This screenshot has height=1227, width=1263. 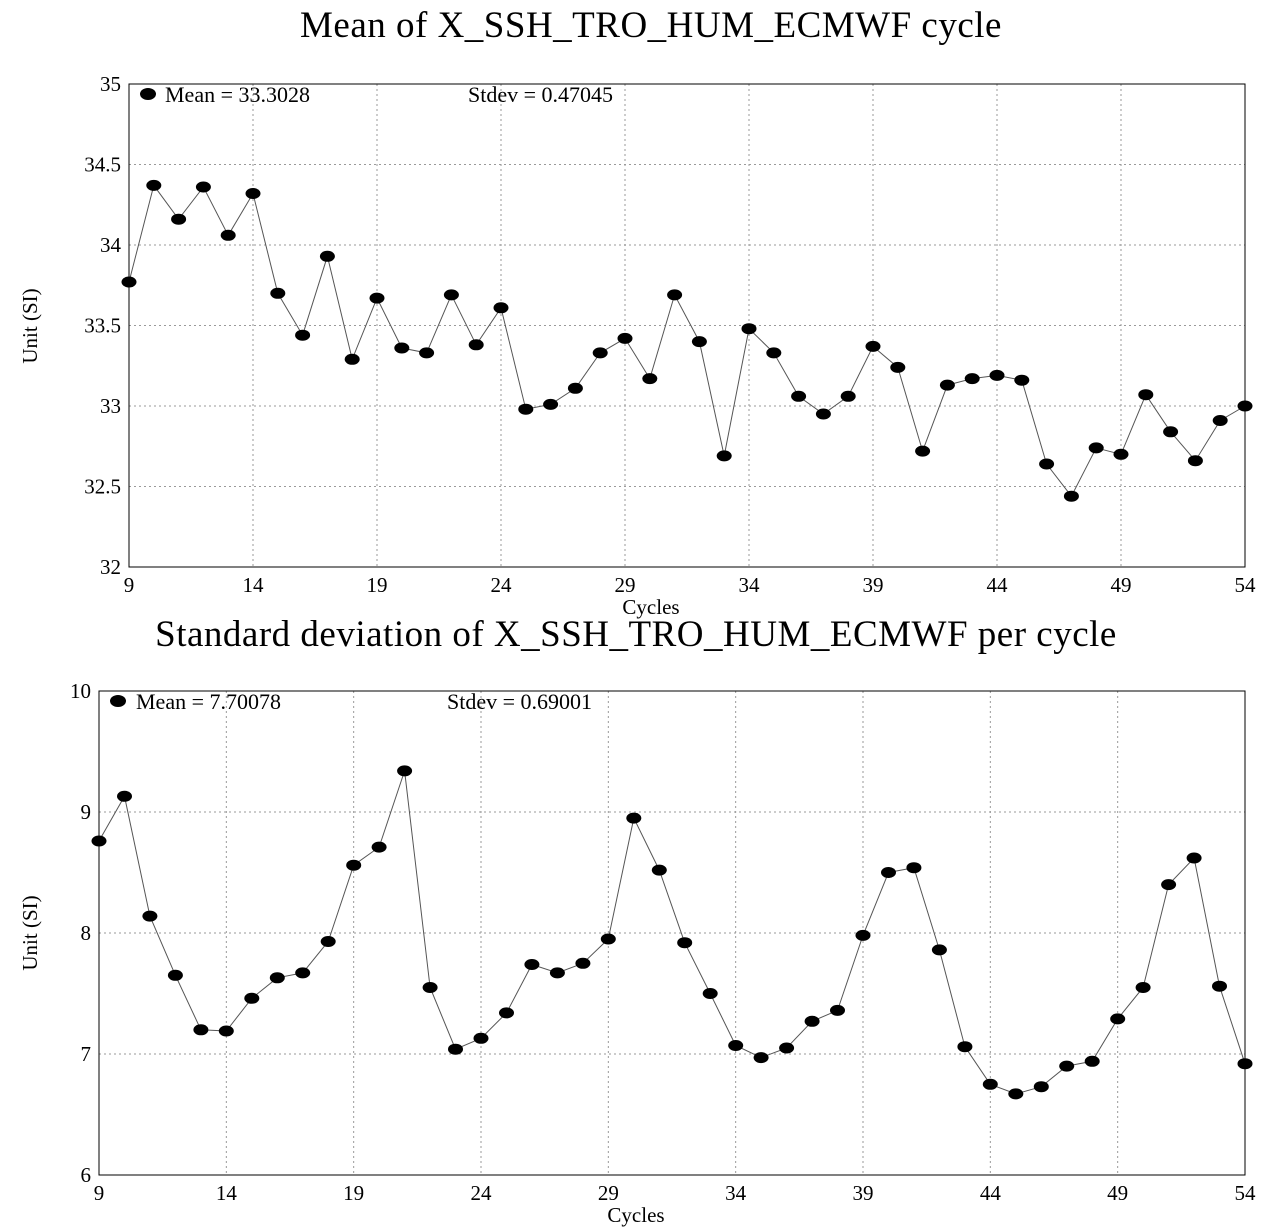 What do you see at coordinates (102, 487) in the screenshot?
I see `mean-chart-y-tick-label: 32.5` at bounding box center [102, 487].